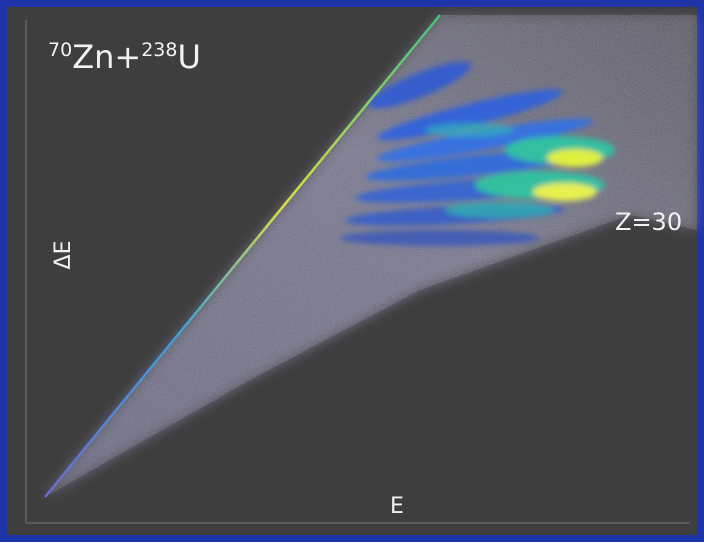 Image resolution: width=704 pixels, height=546 pixels. I want to click on z-bands, so click(477, 153).